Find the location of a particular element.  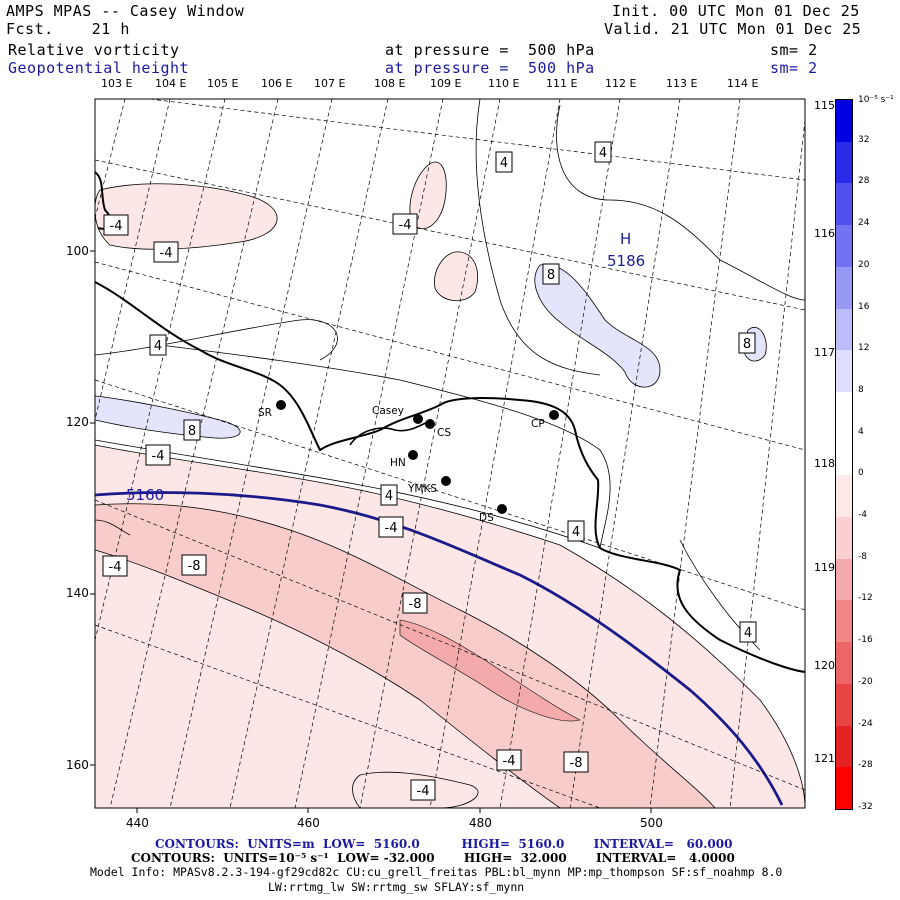

colorbar-tick-label: -12 is located at coordinates (865, 598).